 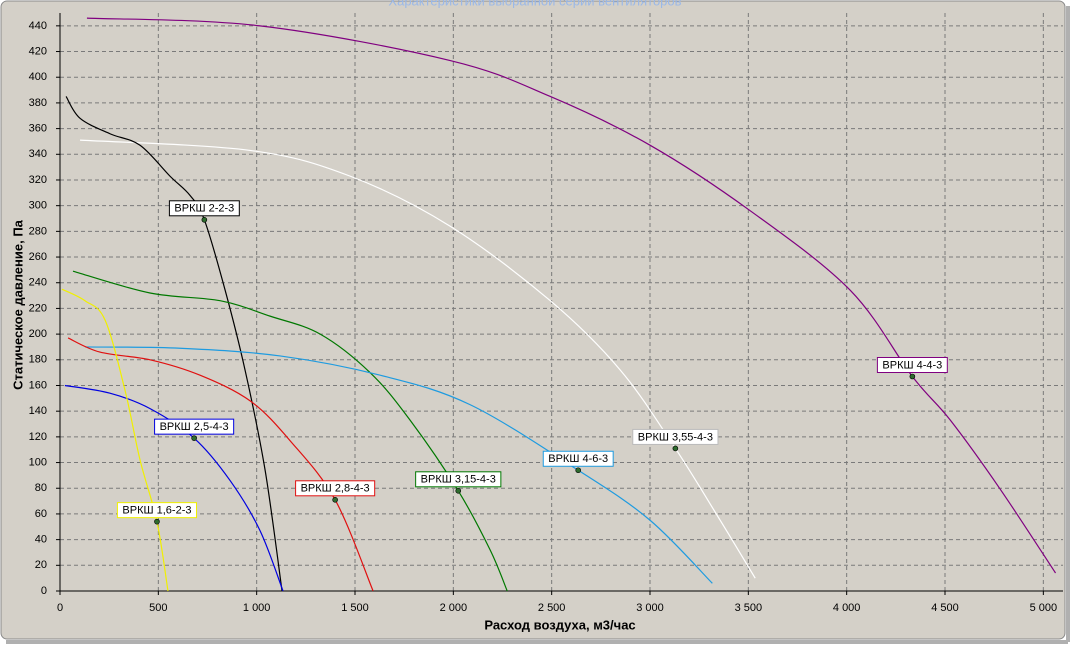 What do you see at coordinates (38, 231) in the screenshot?
I see `y-tick-label: 280` at bounding box center [38, 231].